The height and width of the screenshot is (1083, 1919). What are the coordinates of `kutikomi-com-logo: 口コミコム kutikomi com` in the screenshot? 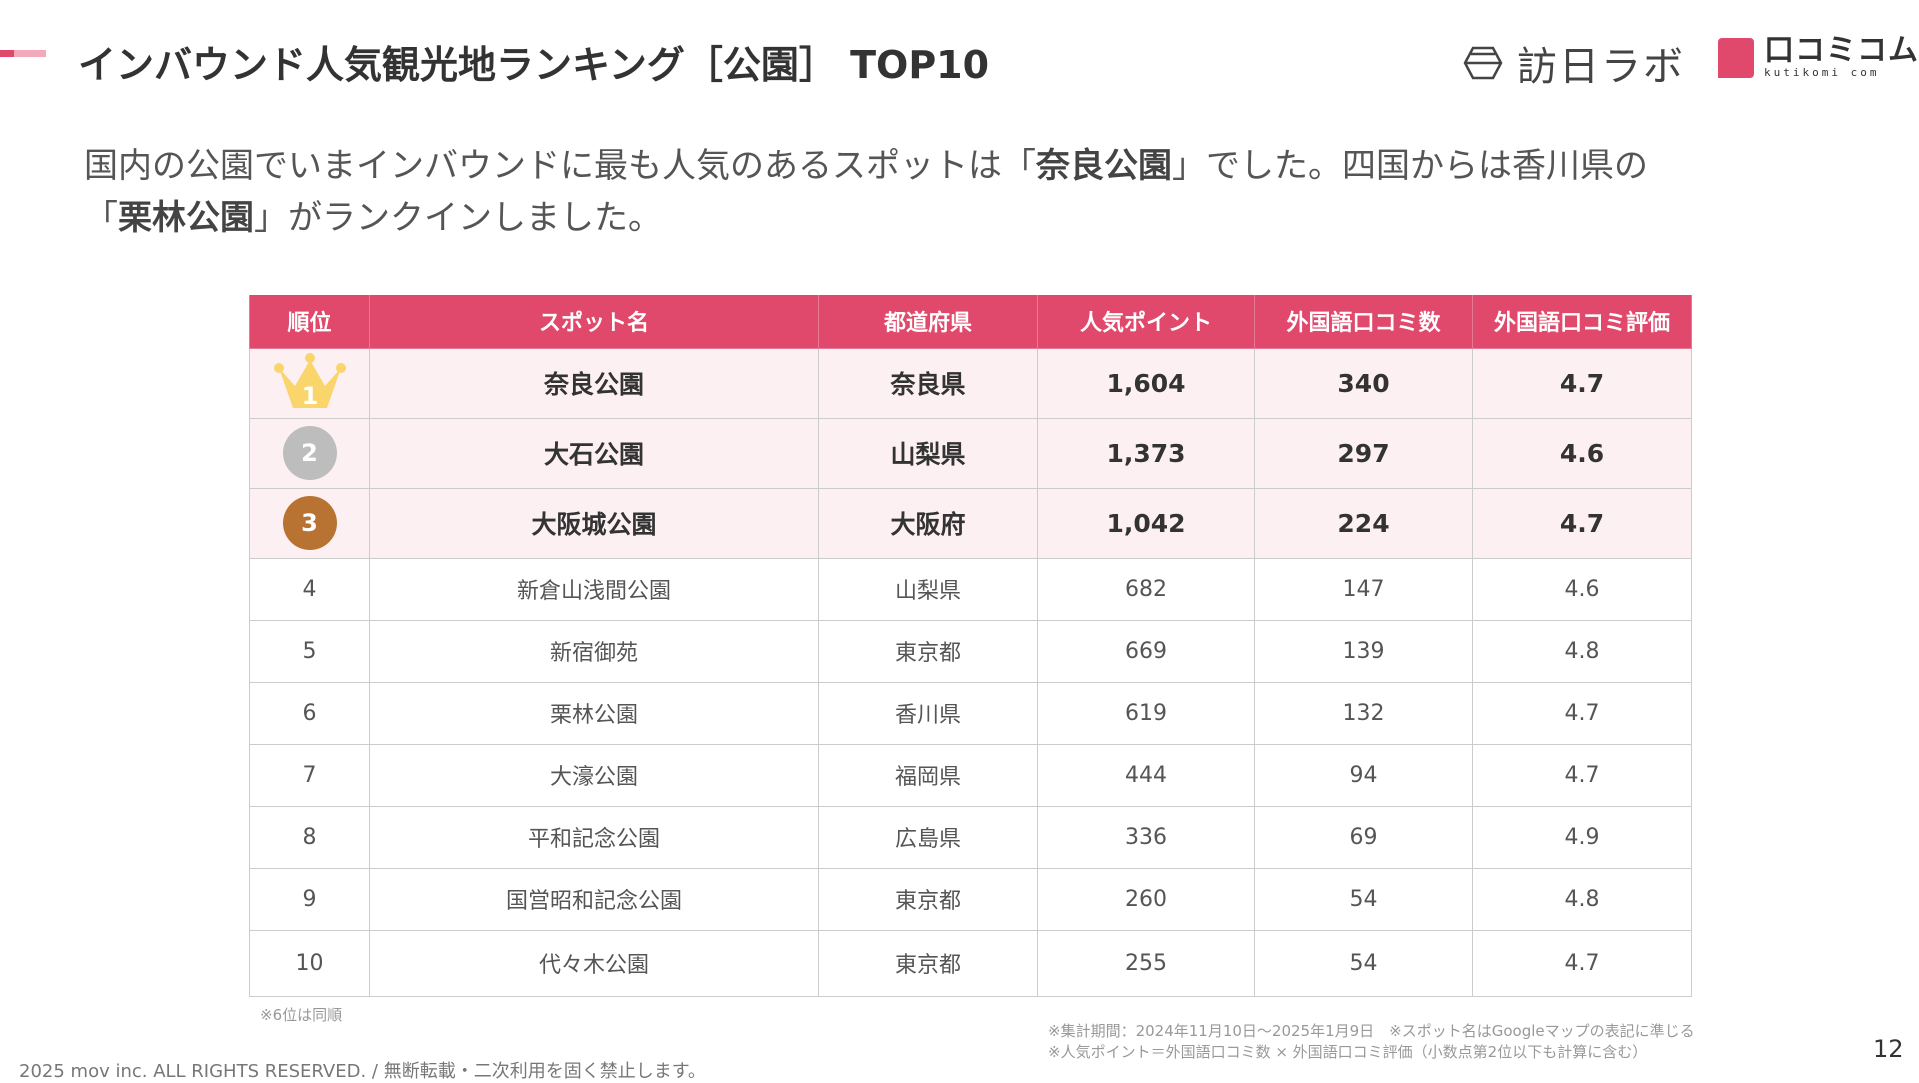 It's located at (1818, 57).